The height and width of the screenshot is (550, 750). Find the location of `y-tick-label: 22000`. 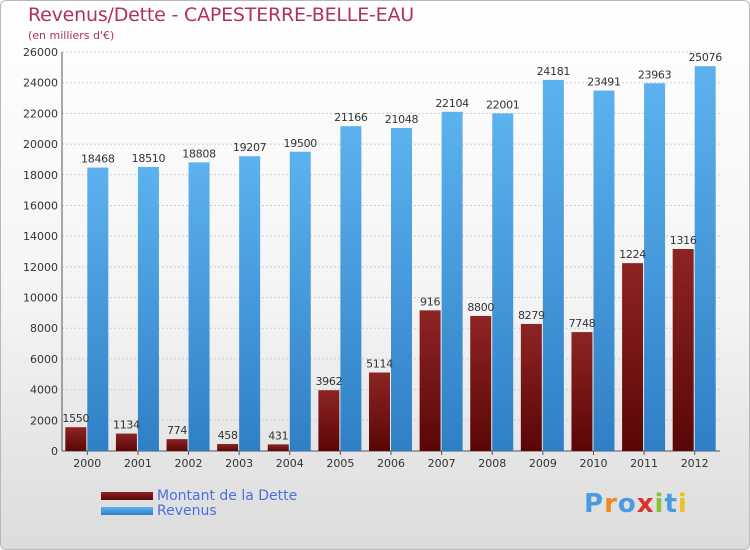

y-tick-label: 22000 is located at coordinates (40, 113).